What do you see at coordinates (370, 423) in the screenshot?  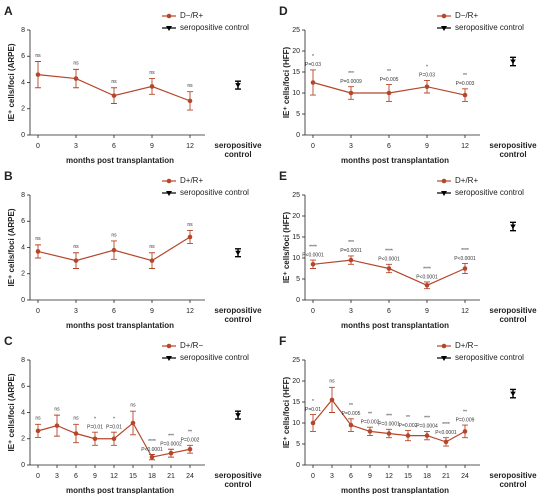 I see `p-value: P=0.002` at bounding box center [370, 423].